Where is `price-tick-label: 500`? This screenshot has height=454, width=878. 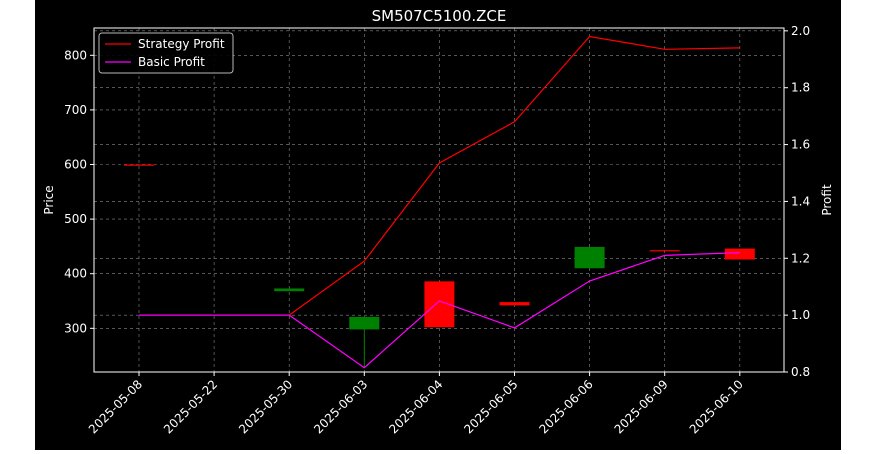
price-tick-label: 500 is located at coordinates (75, 219).